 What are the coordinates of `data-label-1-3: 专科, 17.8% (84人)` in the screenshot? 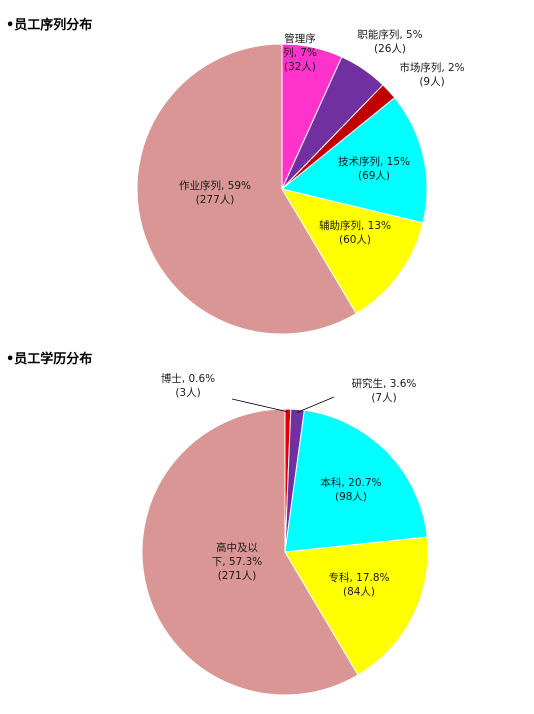 It's located at (358, 584).